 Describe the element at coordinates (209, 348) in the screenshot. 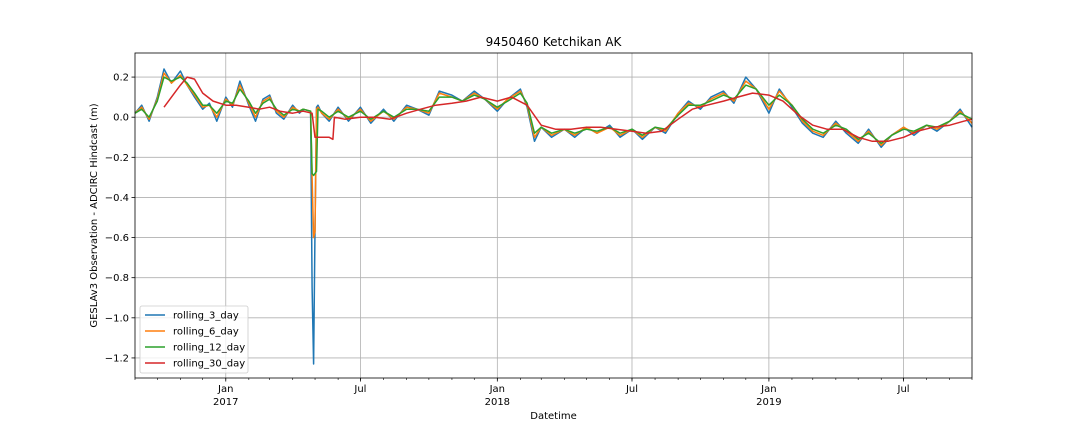

I see `legend-label: rolling_12_day` at that location.